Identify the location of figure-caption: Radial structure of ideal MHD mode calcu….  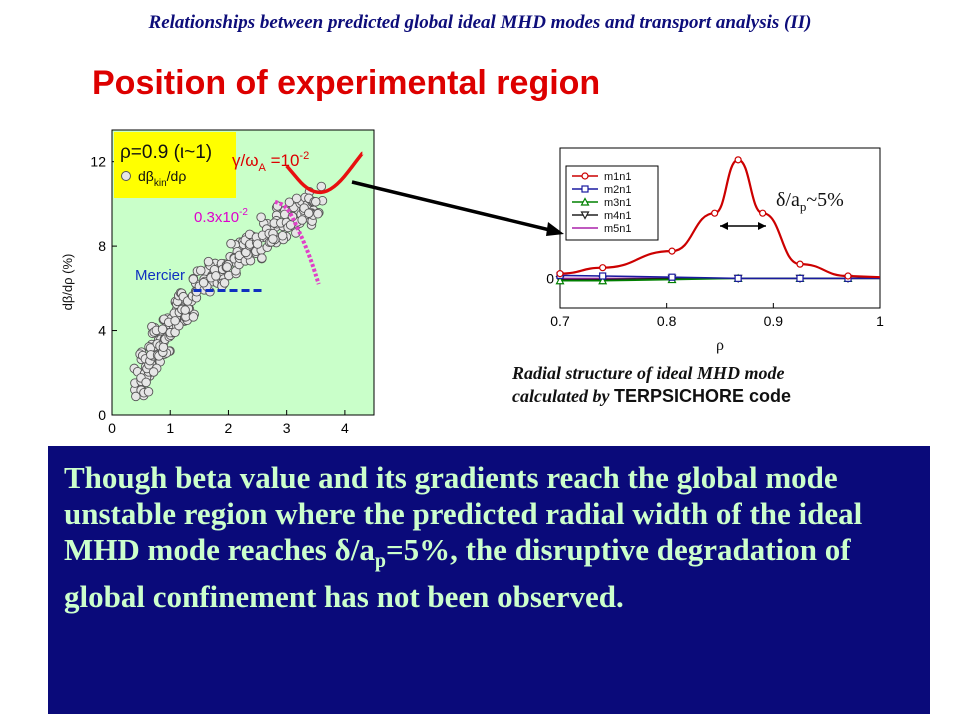
(651, 385).